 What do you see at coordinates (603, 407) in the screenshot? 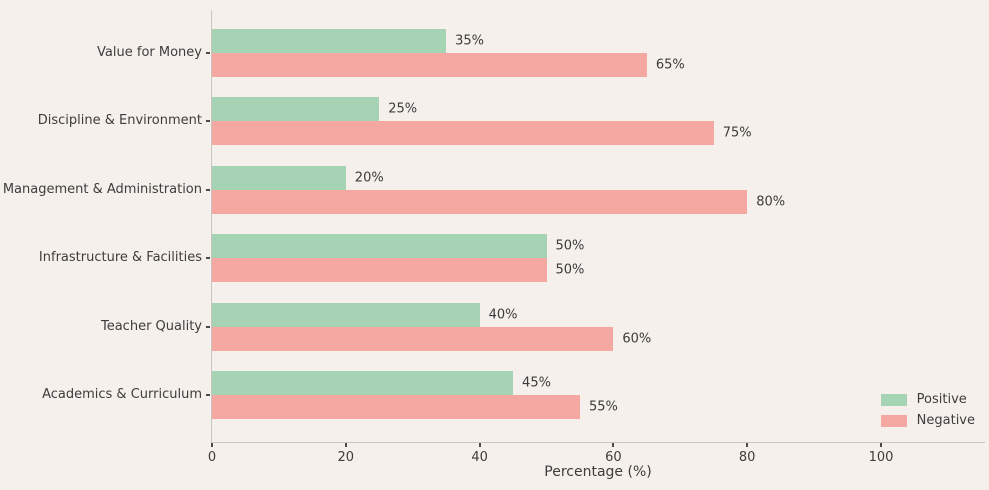
I see `bar-value-label: 55%` at bounding box center [603, 407].